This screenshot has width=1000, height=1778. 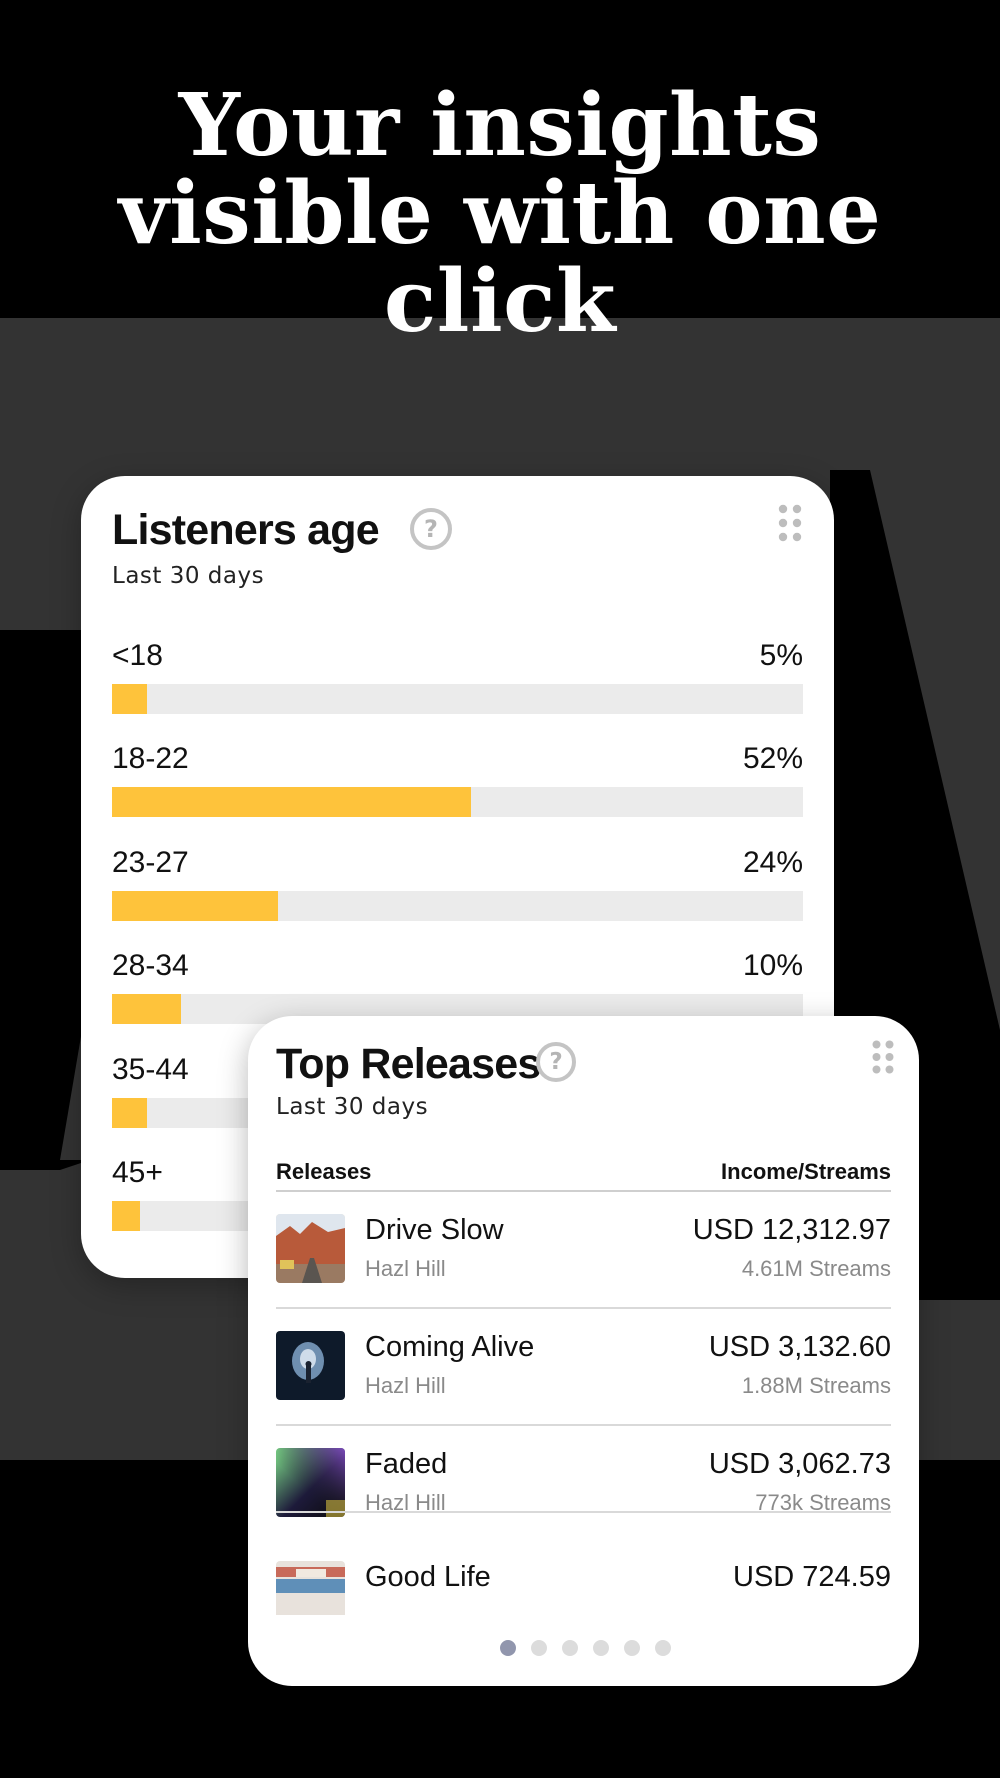 I want to click on release-list-clip: Good Life USD 724.59, so click(x=583, y=1563).